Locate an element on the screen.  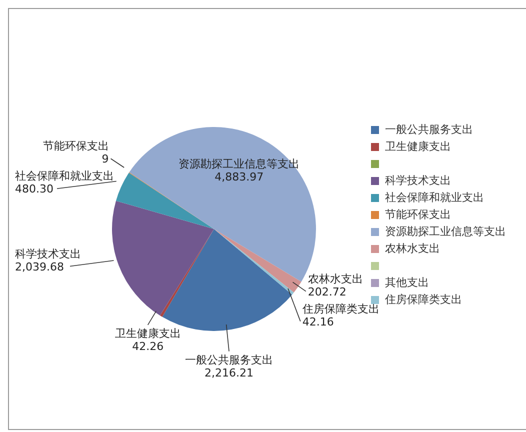
legend-label: 住房保障类支出 is located at coordinates (423, 299).